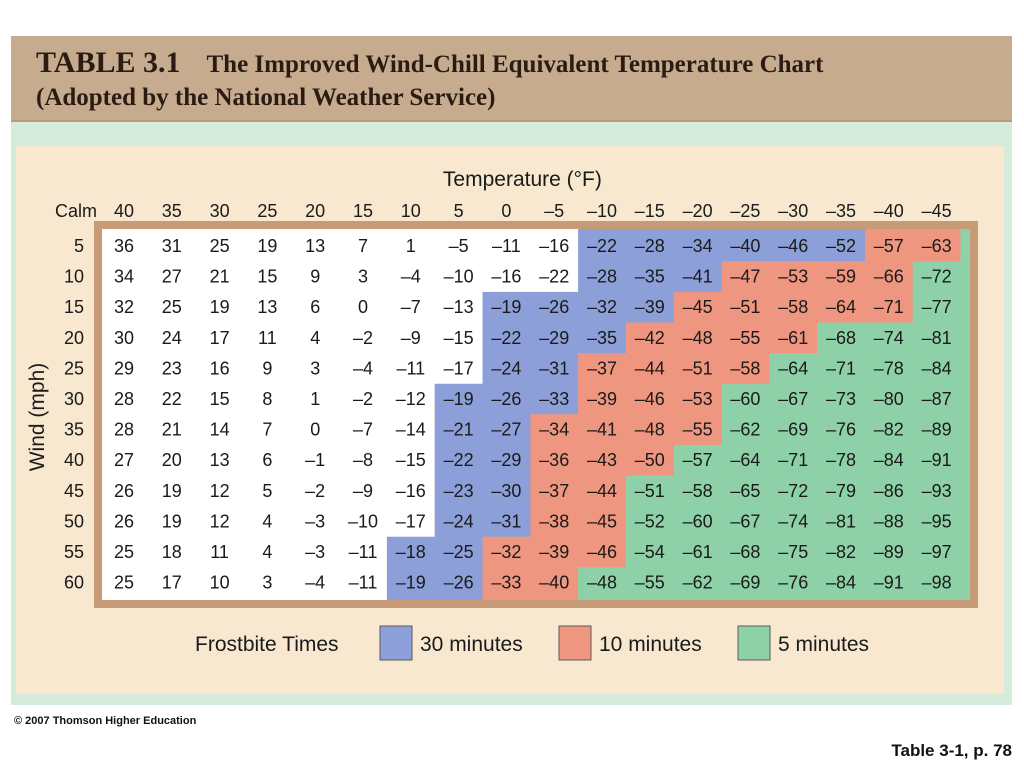 The image size is (1024, 768). Describe the element at coordinates (745, 246) in the screenshot. I see `wind-chill-value: –40` at that location.